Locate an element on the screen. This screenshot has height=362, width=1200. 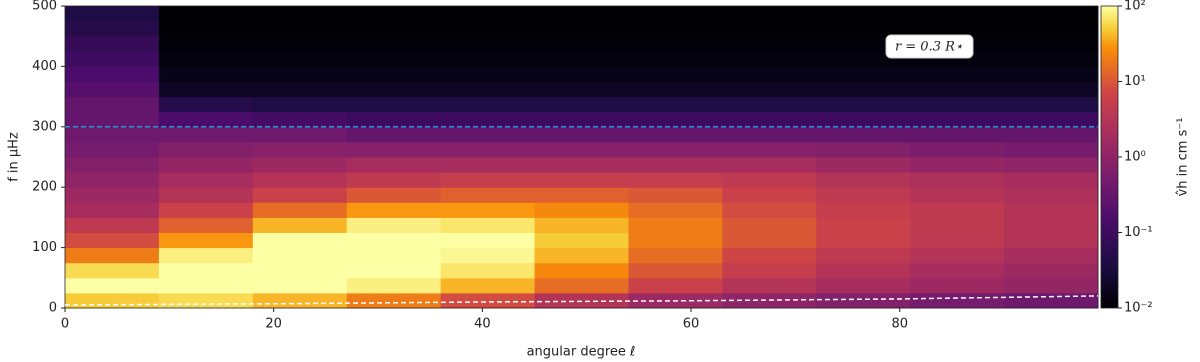
y-tick-label: 400 is located at coordinates (44, 66).